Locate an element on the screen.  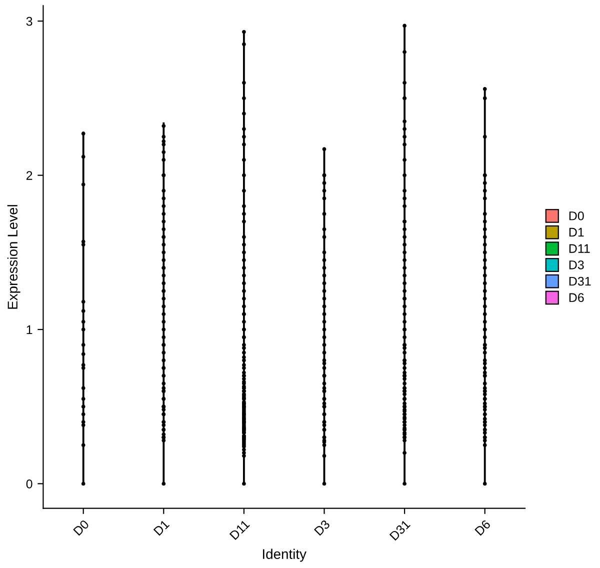
y-axis-title: Expression Level is located at coordinates (13, 257).